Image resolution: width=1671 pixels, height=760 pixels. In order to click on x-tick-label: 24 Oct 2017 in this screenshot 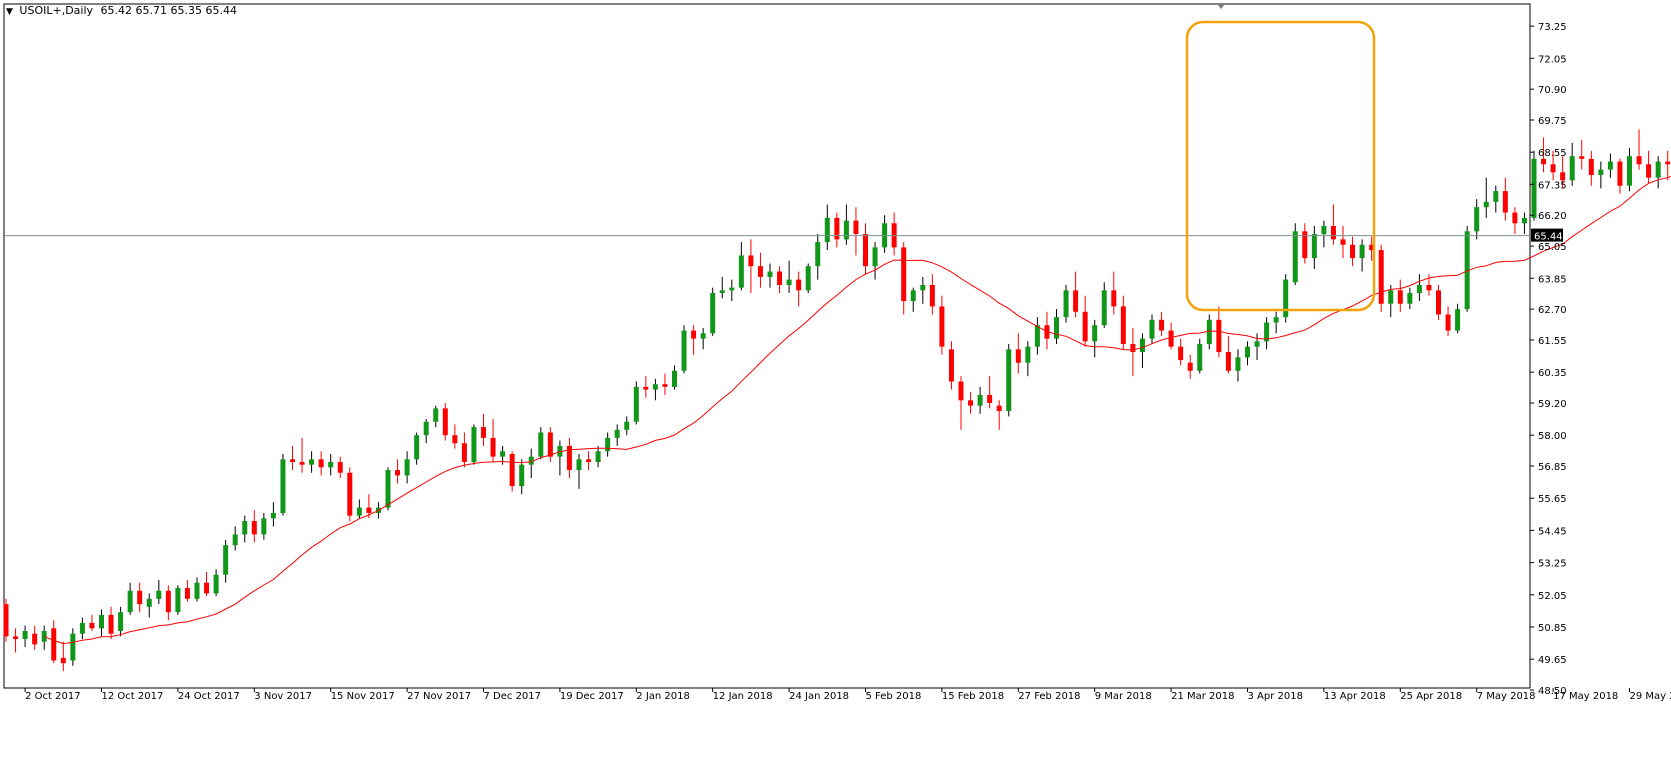, I will do `click(209, 696)`.